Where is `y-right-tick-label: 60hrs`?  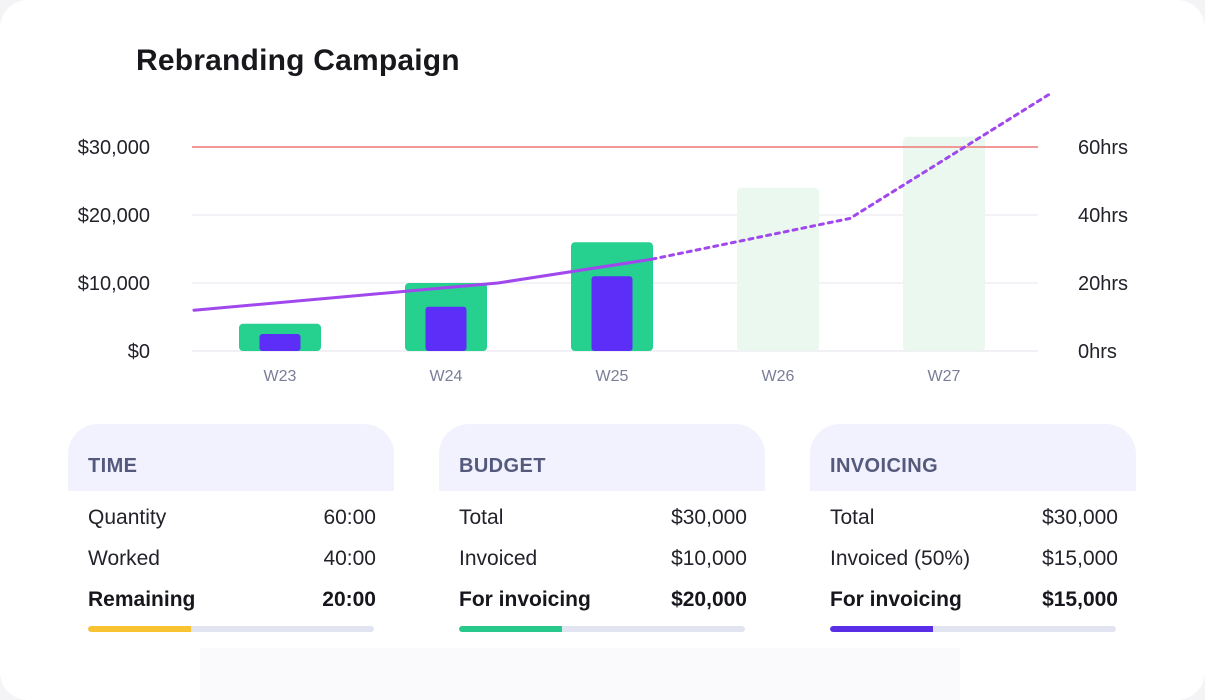 y-right-tick-label: 60hrs is located at coordinates (1103, 148).